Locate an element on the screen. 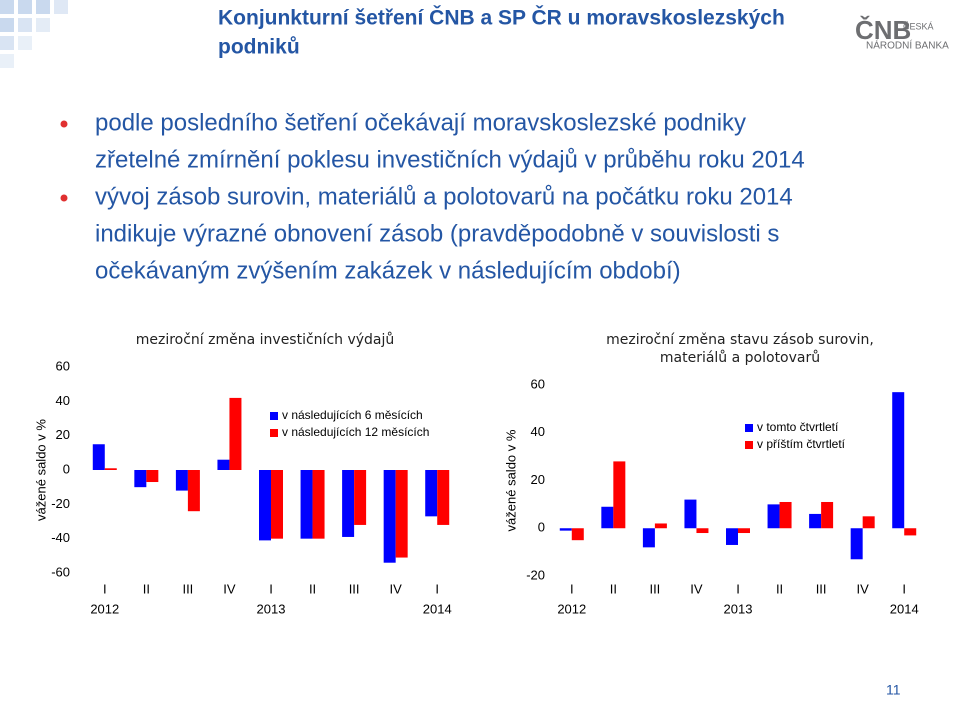 The image size is (960, 702). chart-title: meziroční změna investičních výdajů is located at coordinates (265, 340).